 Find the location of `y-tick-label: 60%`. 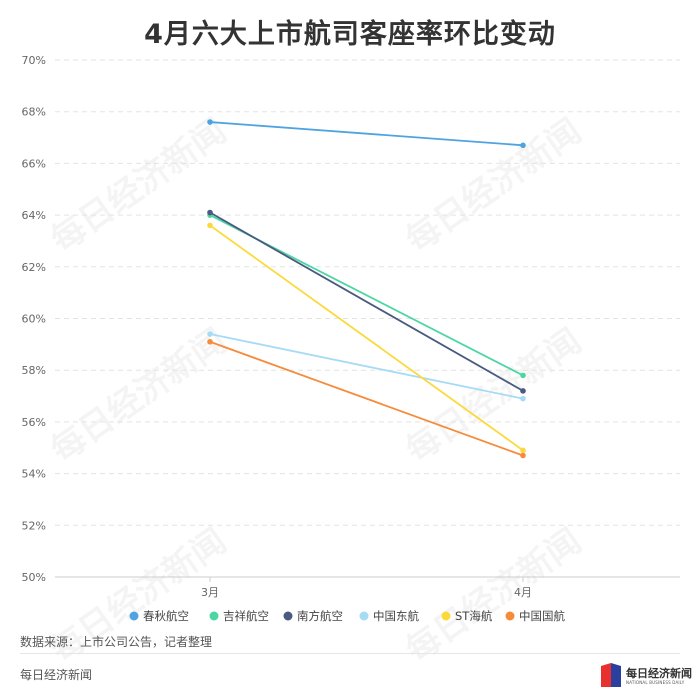

y-tick-label: 60% is located at coordinates (34, 319).